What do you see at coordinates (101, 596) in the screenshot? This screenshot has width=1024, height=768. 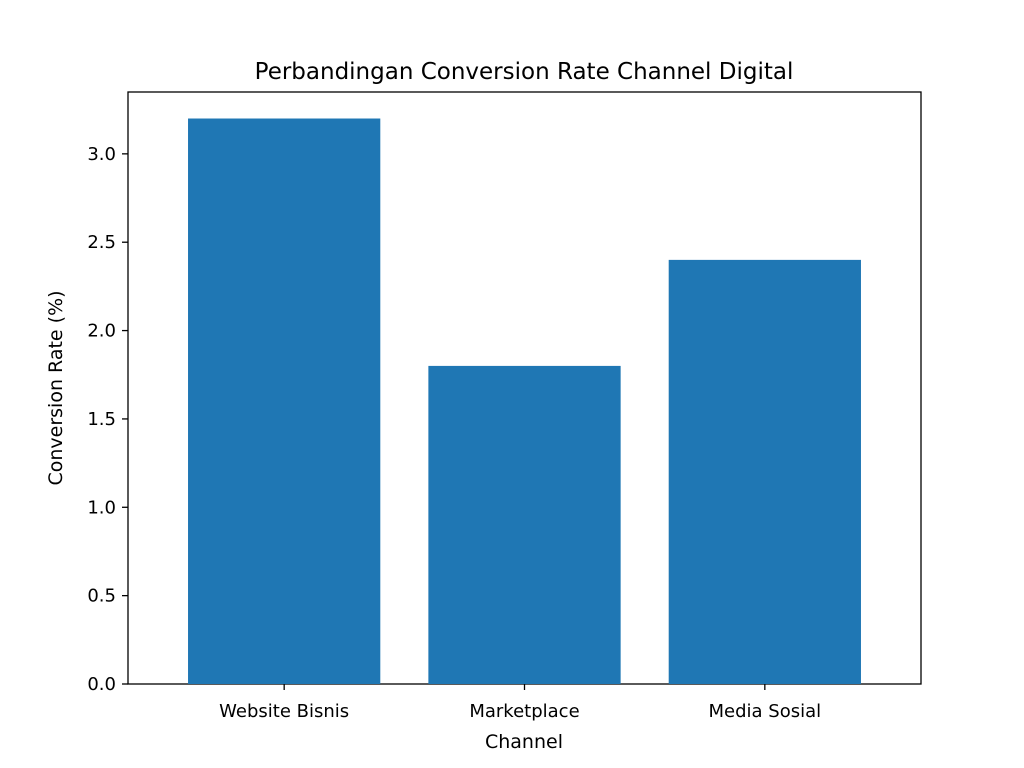 I see `y-tick-label-1: 0.5` at bounding box center [101, 596].